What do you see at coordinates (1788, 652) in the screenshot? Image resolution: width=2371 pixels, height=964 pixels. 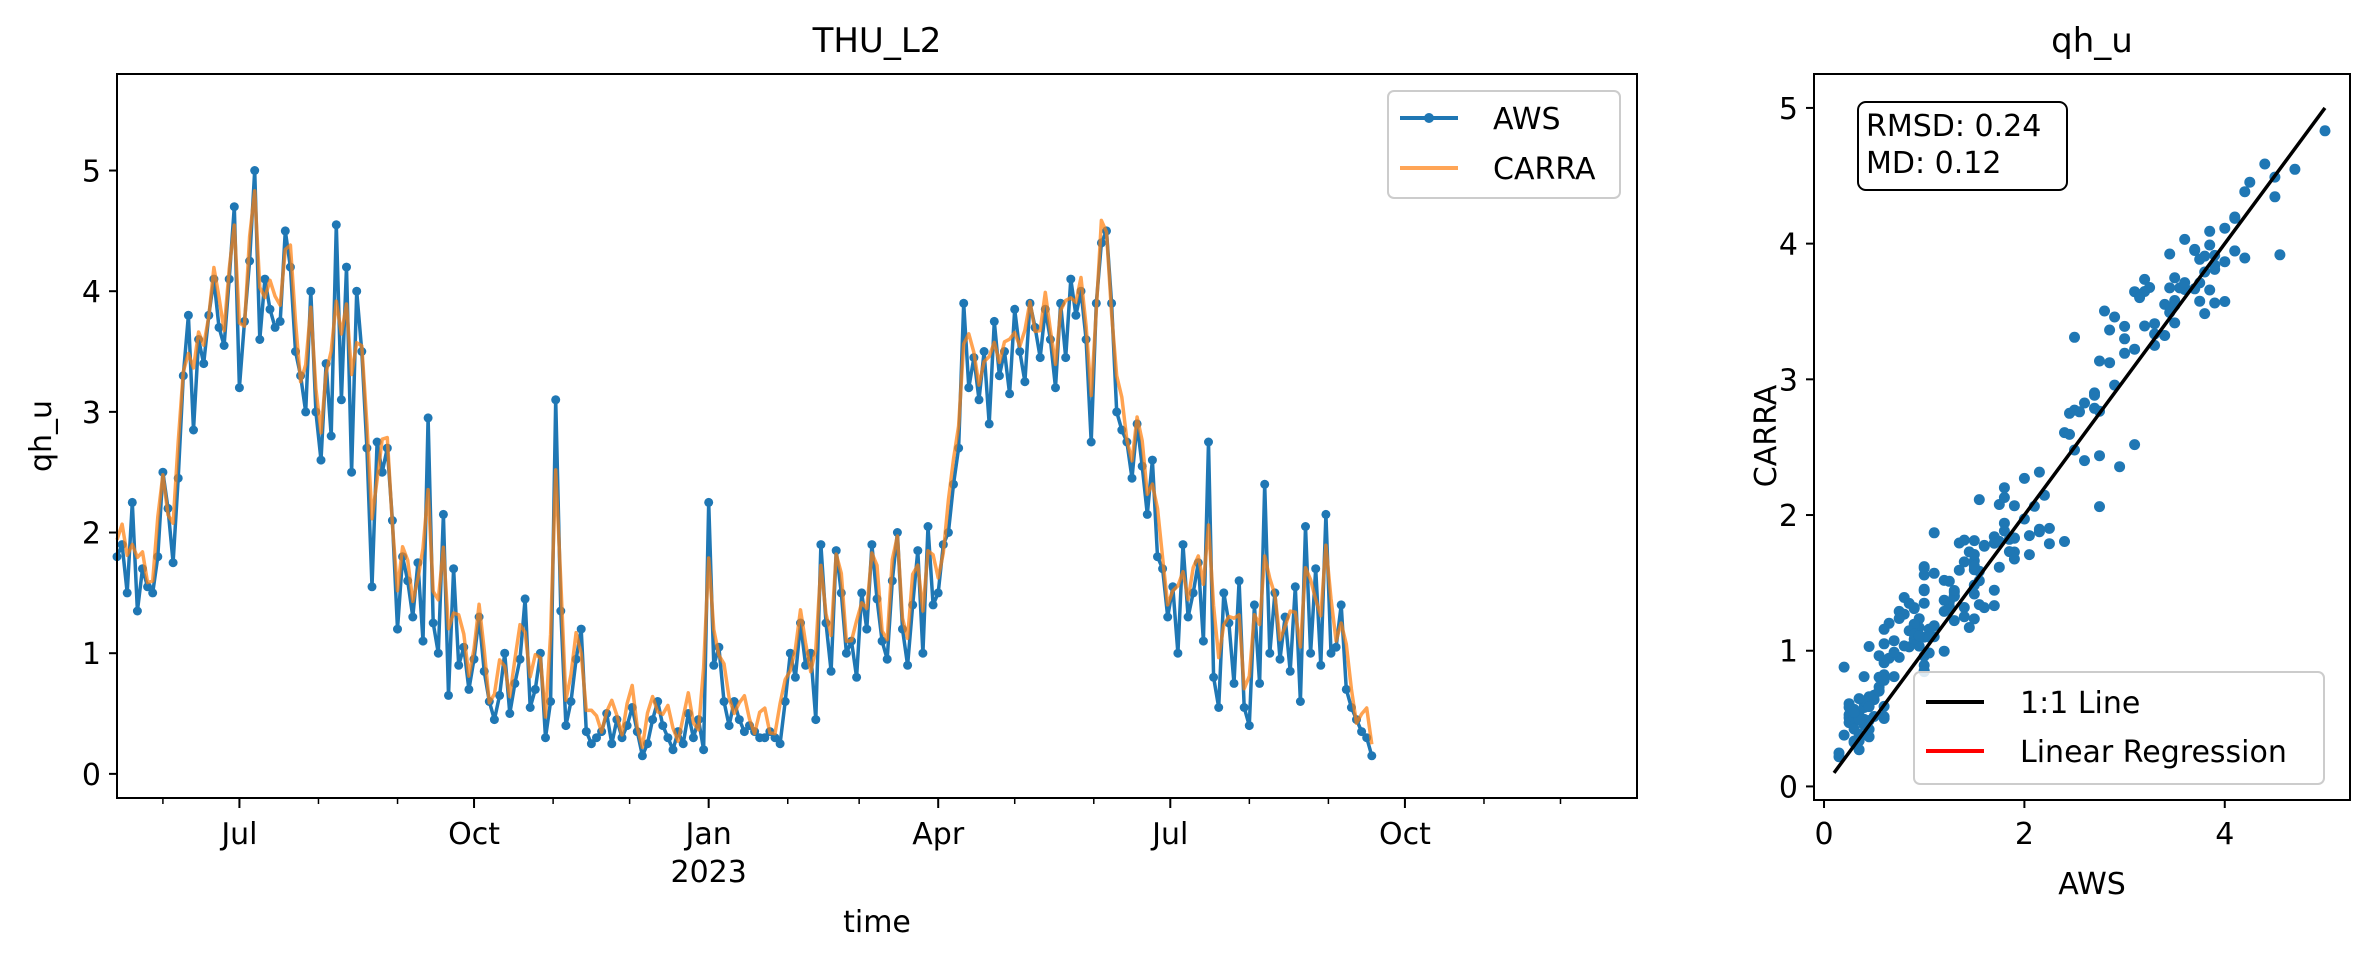 I see `y-tick-label: 1` at bounding box center [1788, 652].